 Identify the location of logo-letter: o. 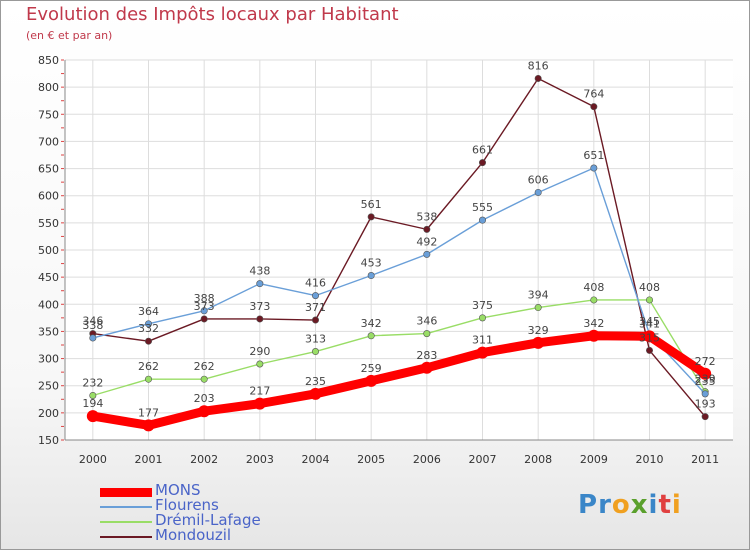
(621, 505).